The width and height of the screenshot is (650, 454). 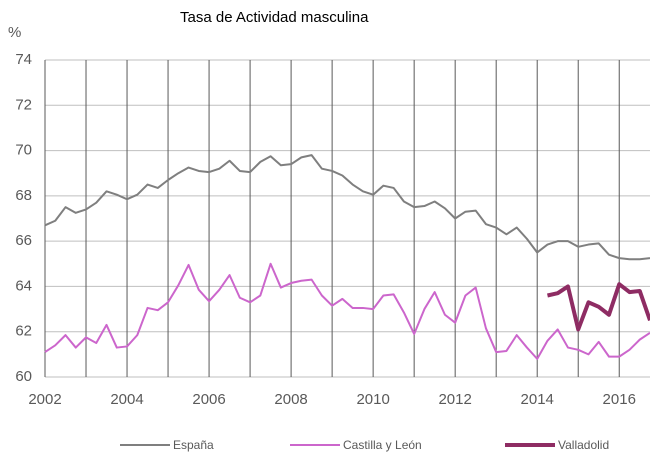 I want to click on y-tick-label: 72, so click(x=23, y=104).